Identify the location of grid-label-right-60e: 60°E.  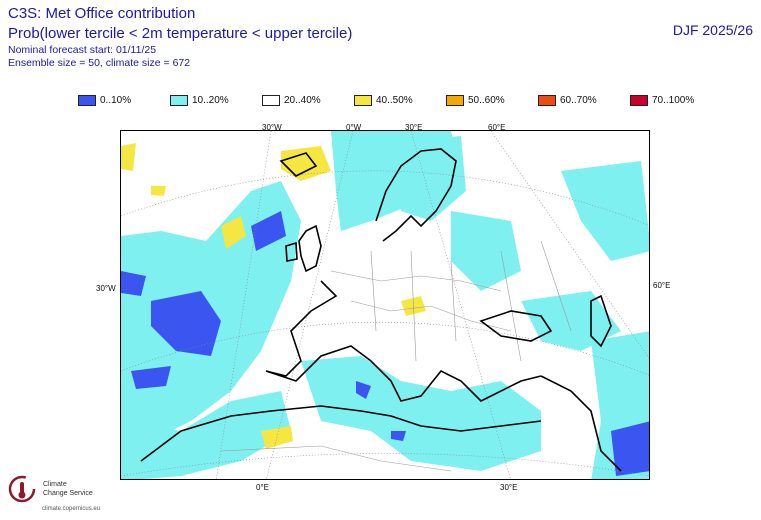
(662, 285).